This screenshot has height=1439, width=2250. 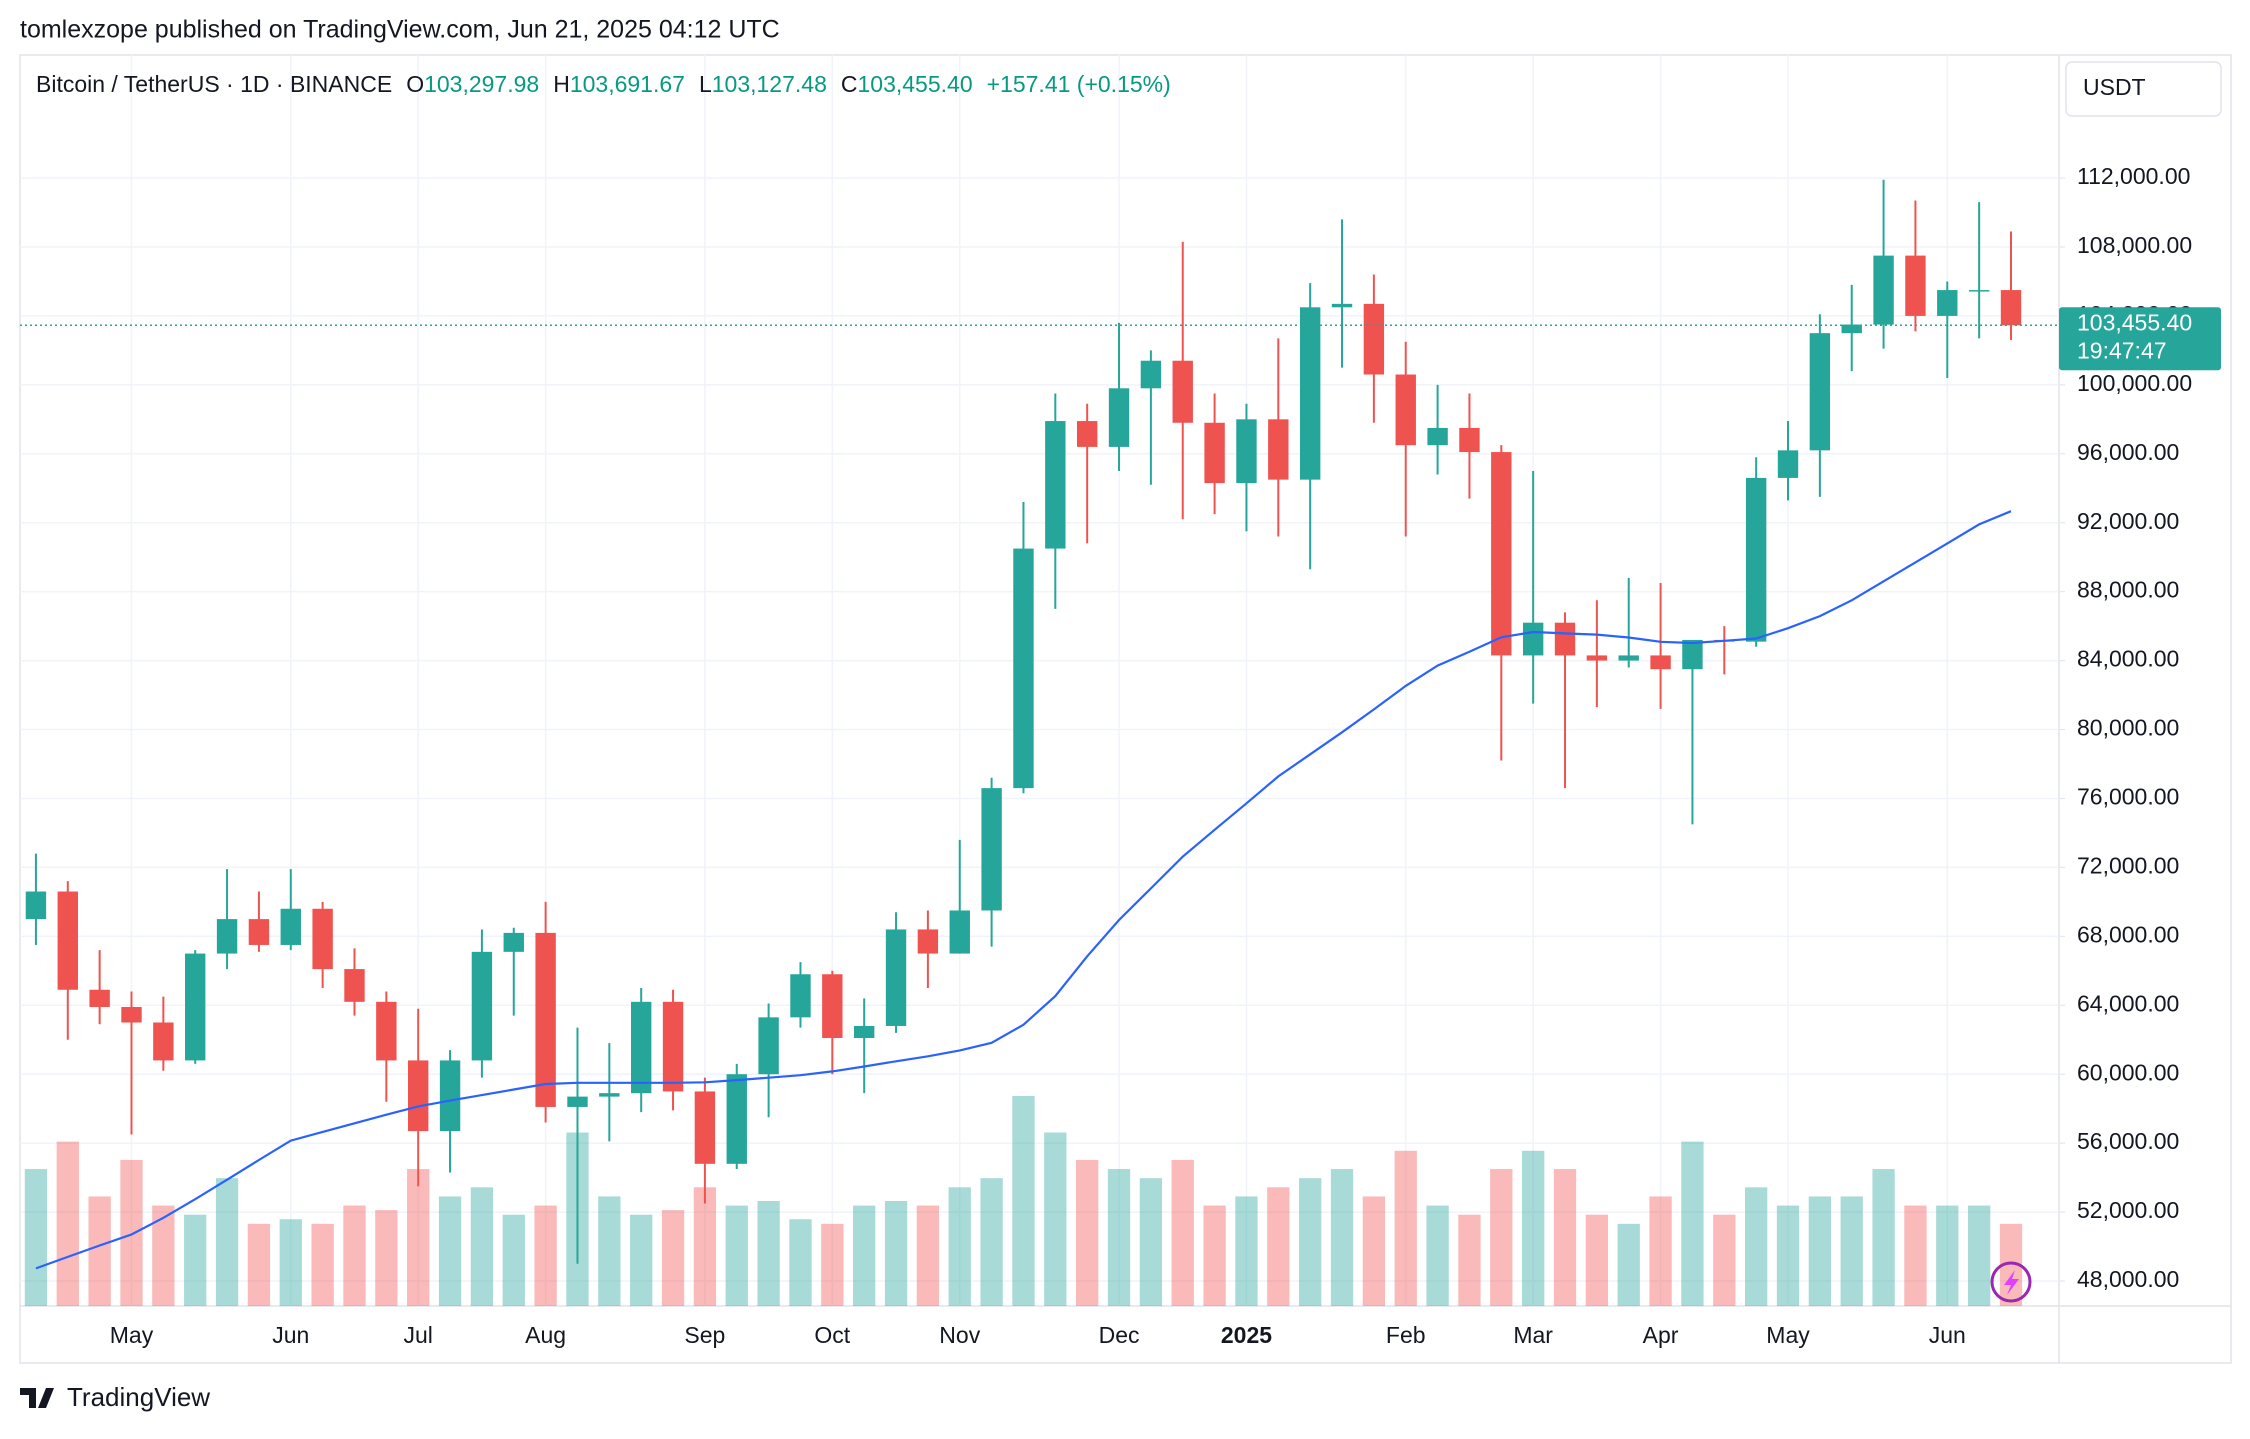 I want to click on symbol: Bitcoin / TetherUS · 1D · BINANCE, so click(x=214, y=84).